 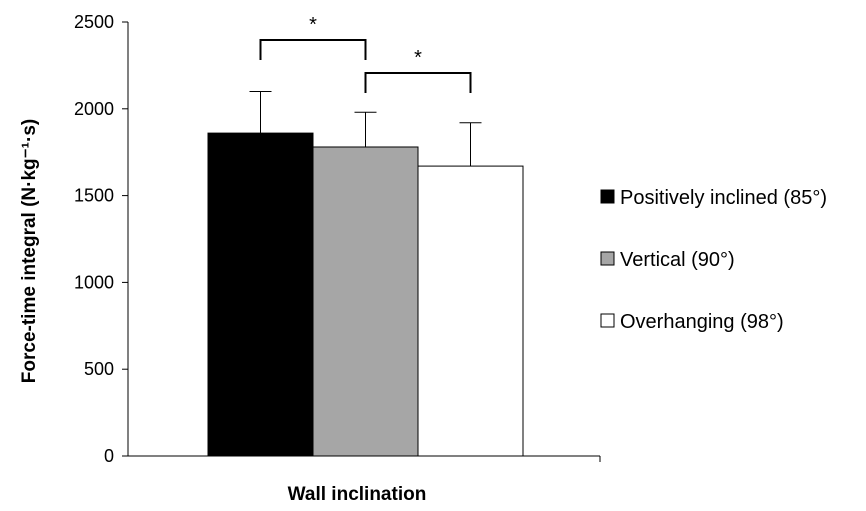 What do you see at coordinates (94, 282) in the screenshot?
I see `y-tick-label: 1000` at bounding box center [94, 282].